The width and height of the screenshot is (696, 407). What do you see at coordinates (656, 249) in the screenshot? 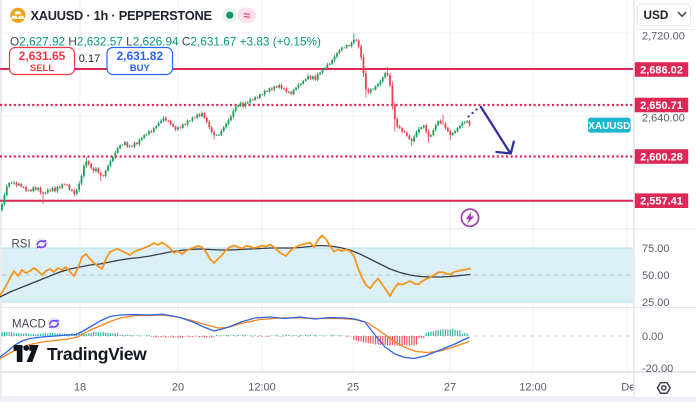
I see `svg-text: 75.00` at bounding box center [656, 249].